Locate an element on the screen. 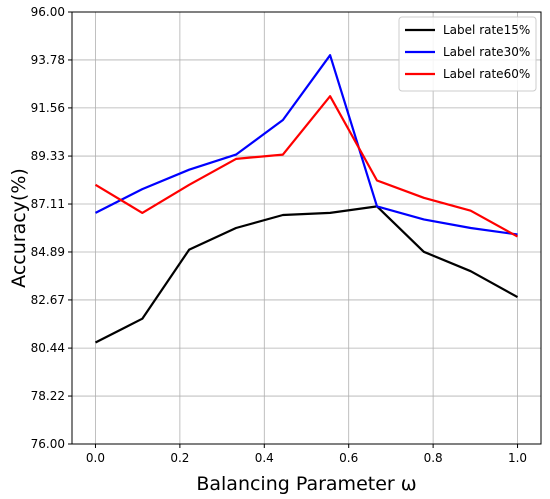  y-tick-label: 93.78 is located at coordinates (48, 60).